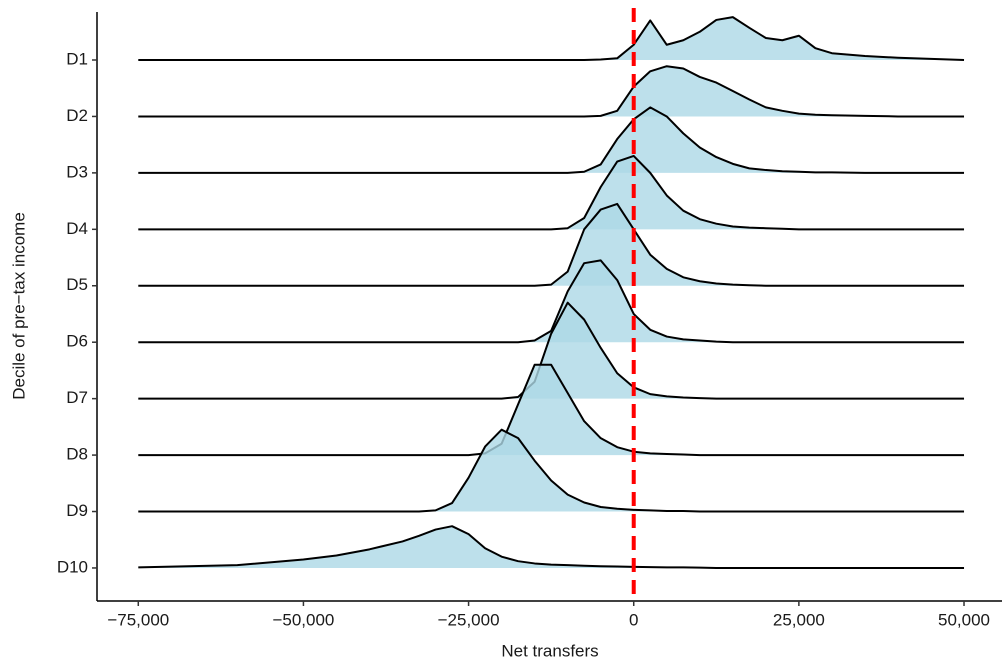  What do you see at coordinates (77, 454) in the screenshot?
I see `y-tick-label: D8` at bounding box center [77, 454].